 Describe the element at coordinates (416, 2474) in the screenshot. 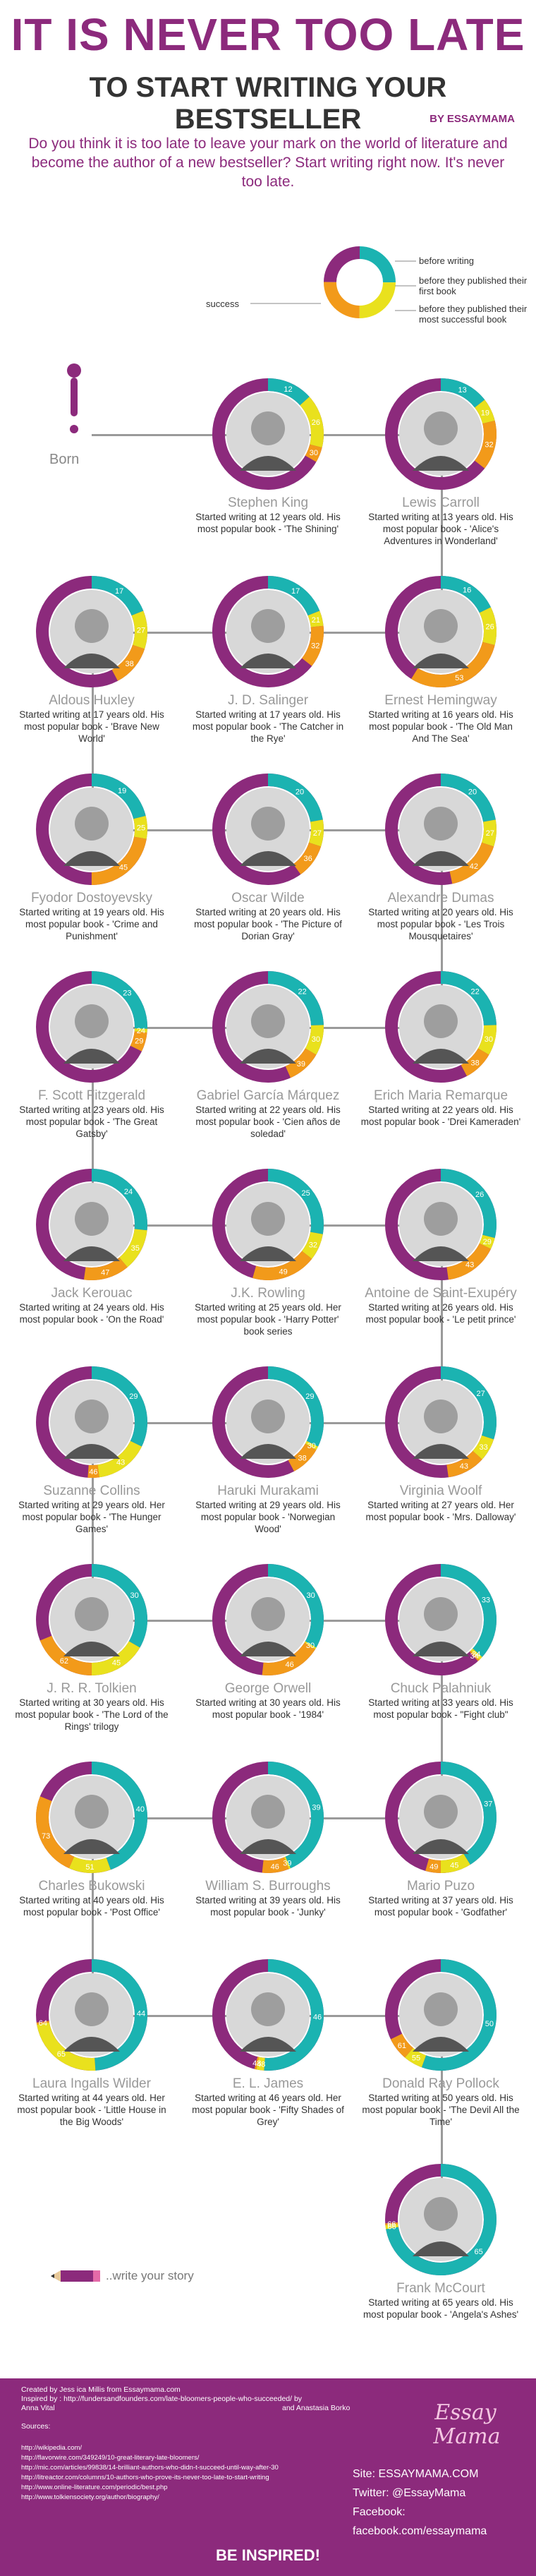

I see `site-link: Site: ESSAYMAMA.COM` at that location.